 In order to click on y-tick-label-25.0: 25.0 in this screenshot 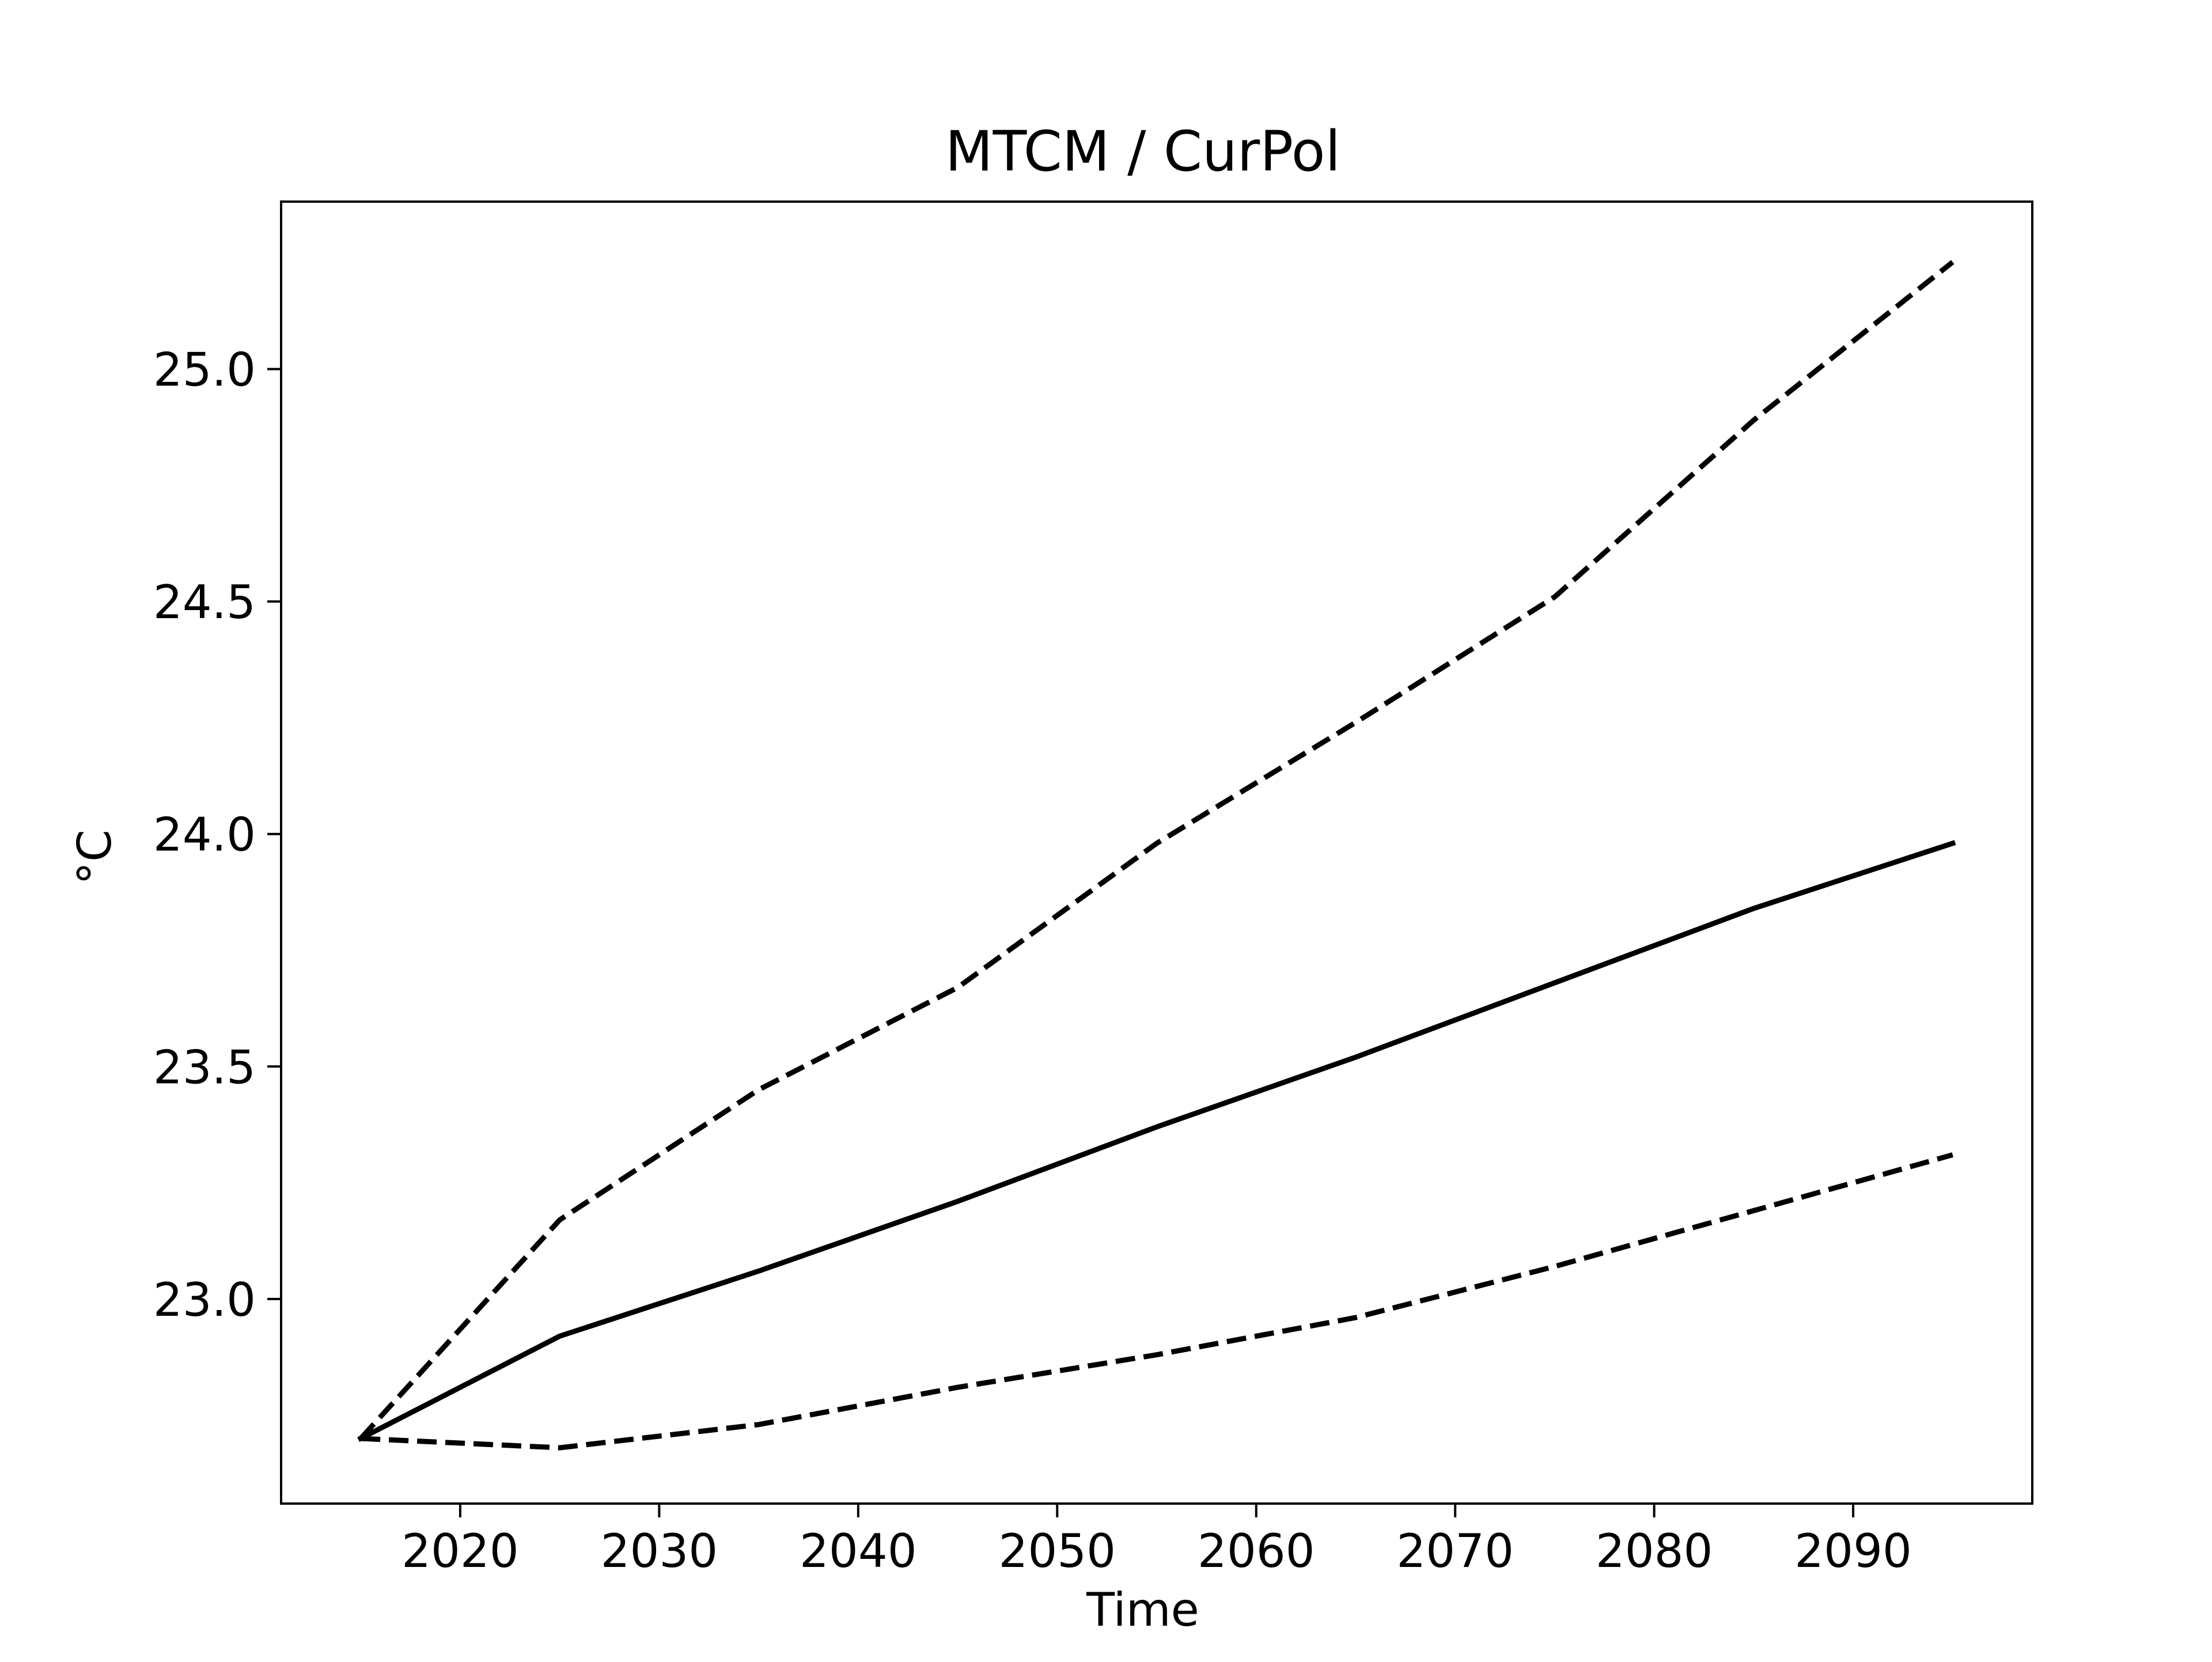, I will do `click(204, 370)`.